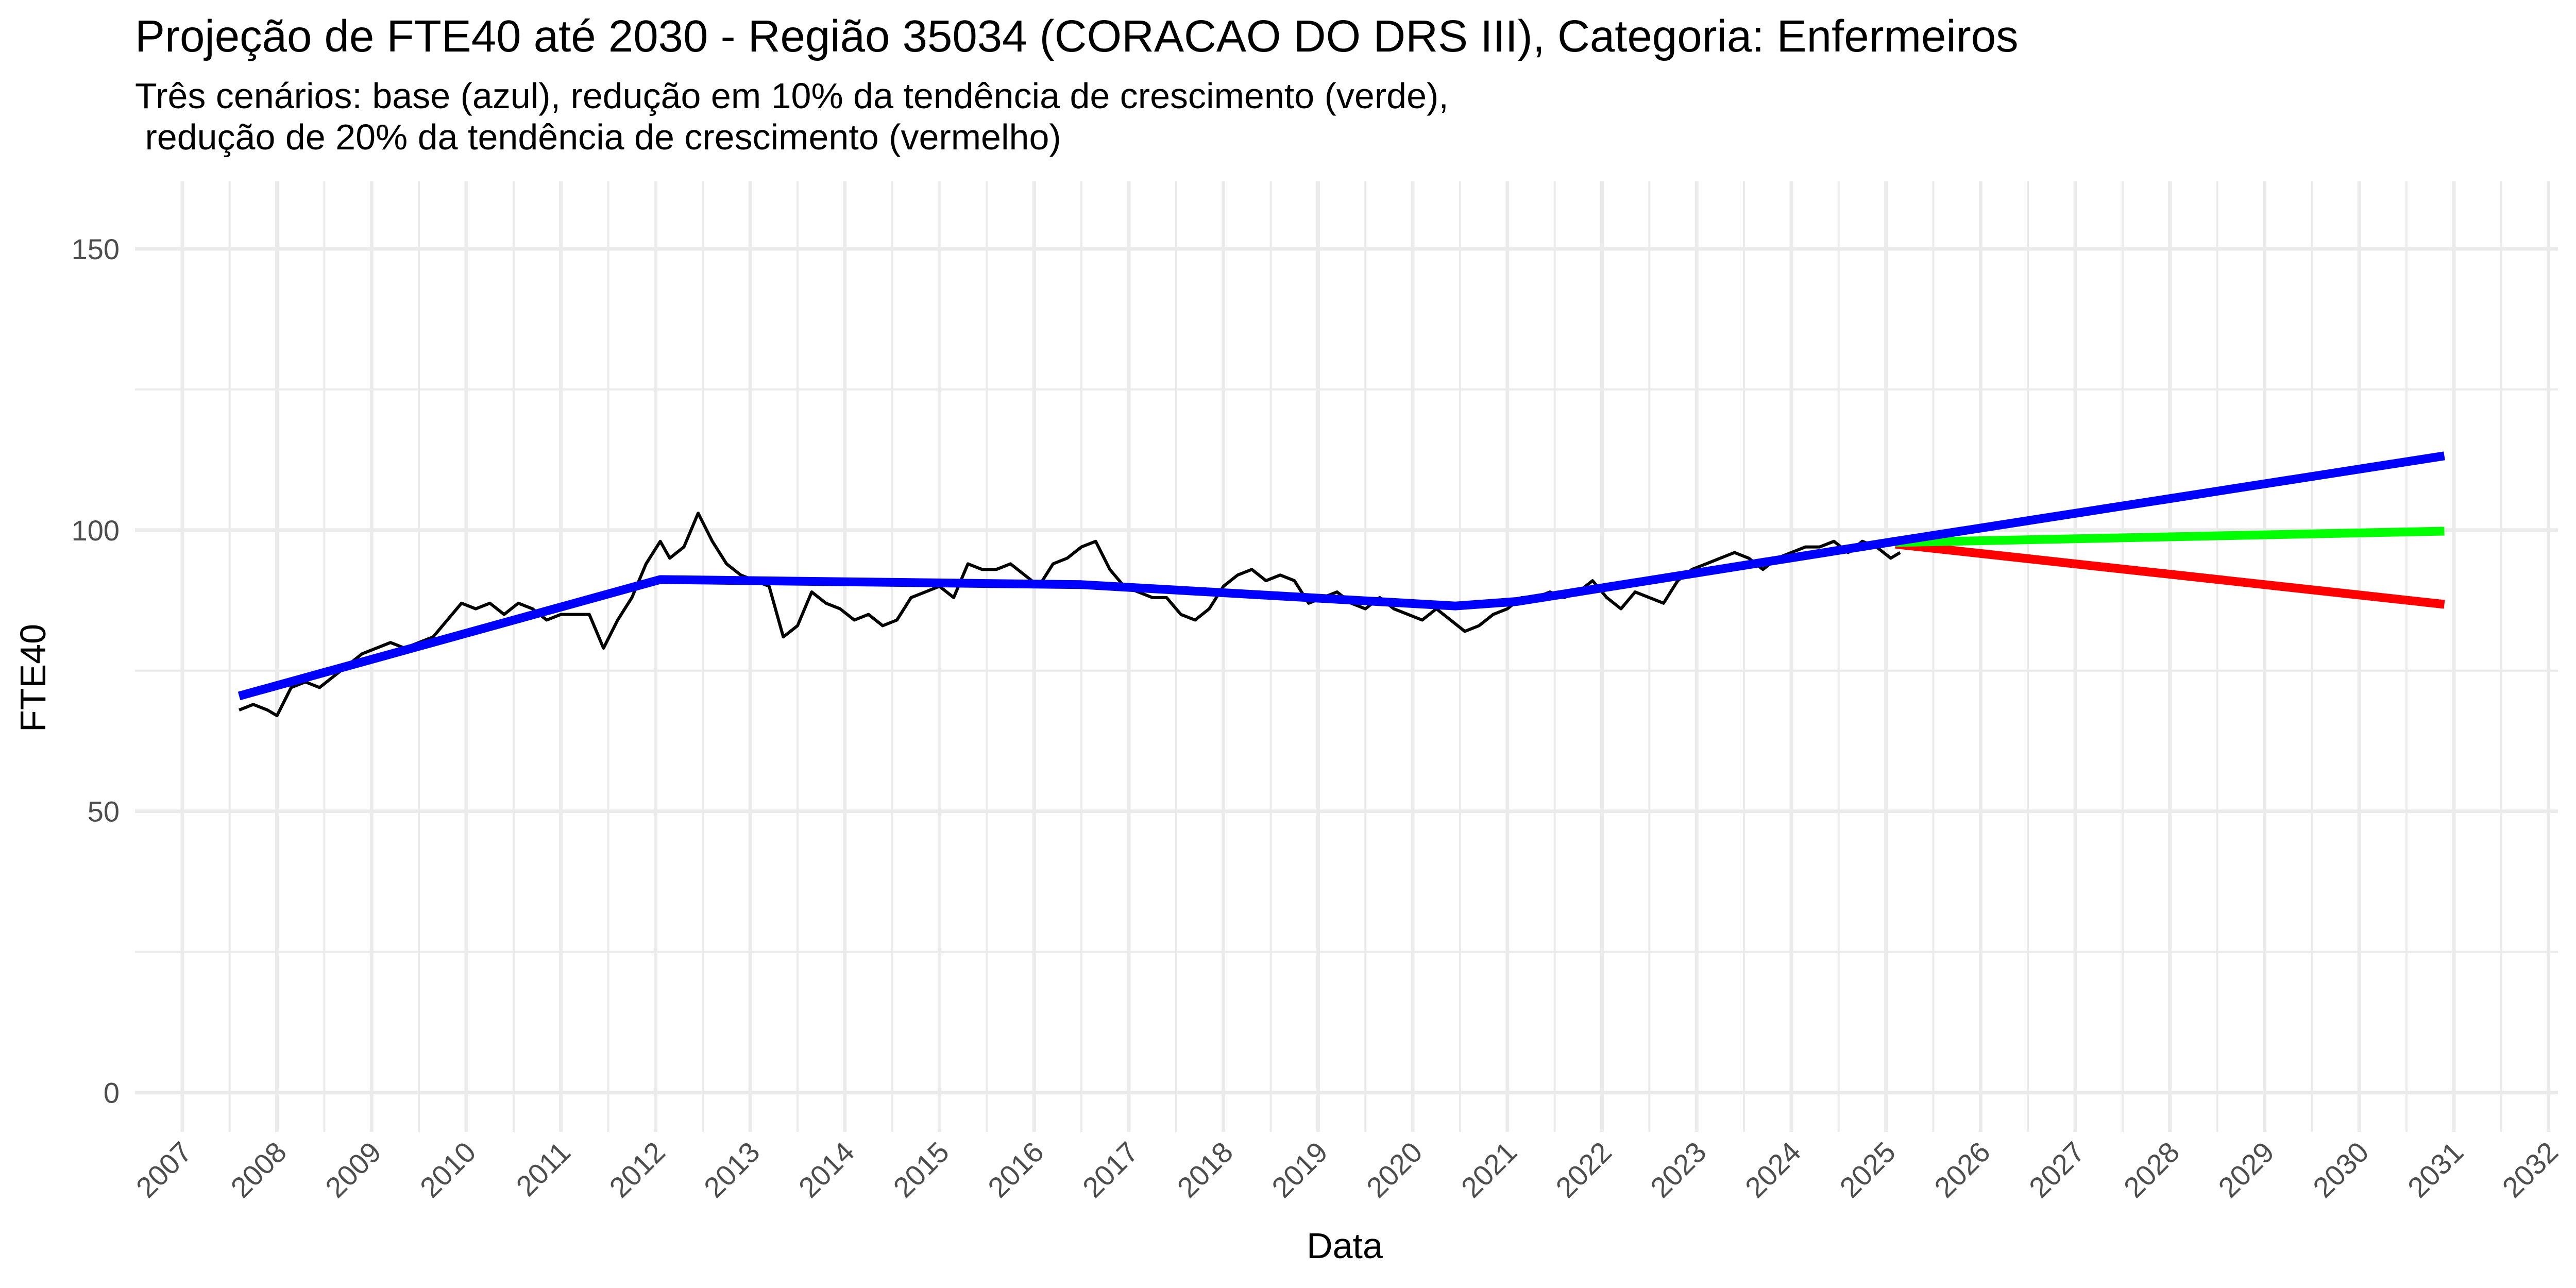 This screenshot has width=2576, height=1288. What do you see at coordinates (96, 530) in the screenshot?
I see `y-tick-label: 100` at bounding box center [96, 530].